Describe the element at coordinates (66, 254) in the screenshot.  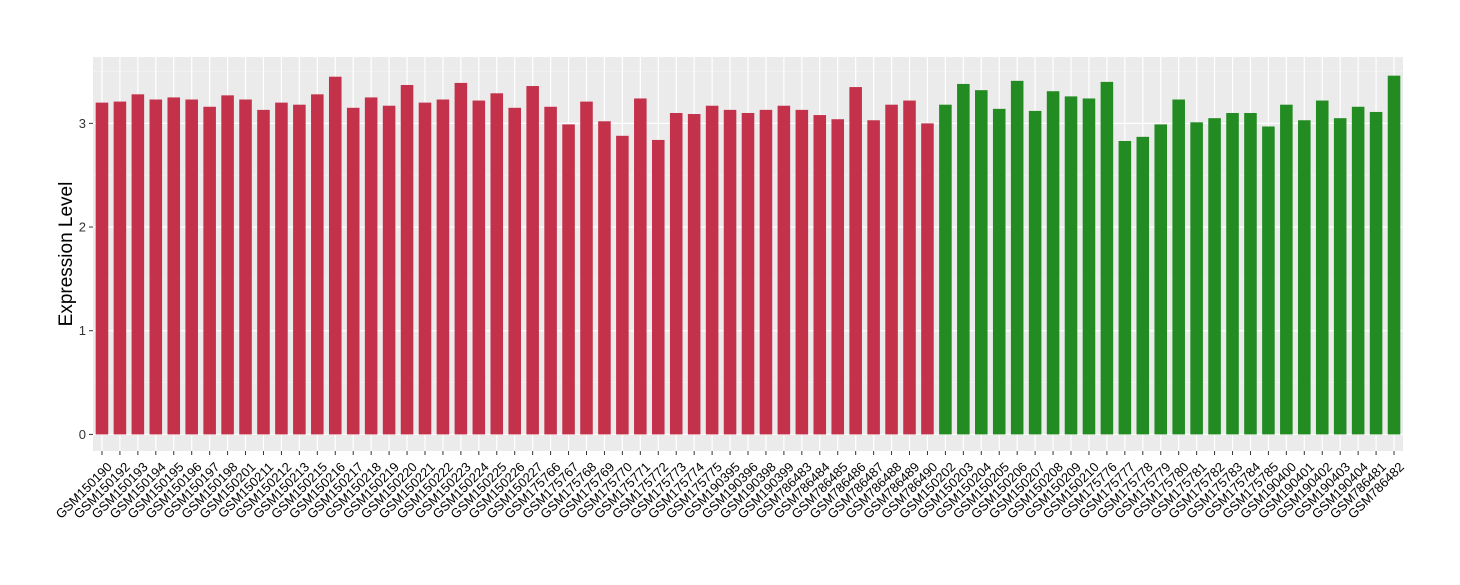
I see `y-axis-label: Expression Level` at that location.